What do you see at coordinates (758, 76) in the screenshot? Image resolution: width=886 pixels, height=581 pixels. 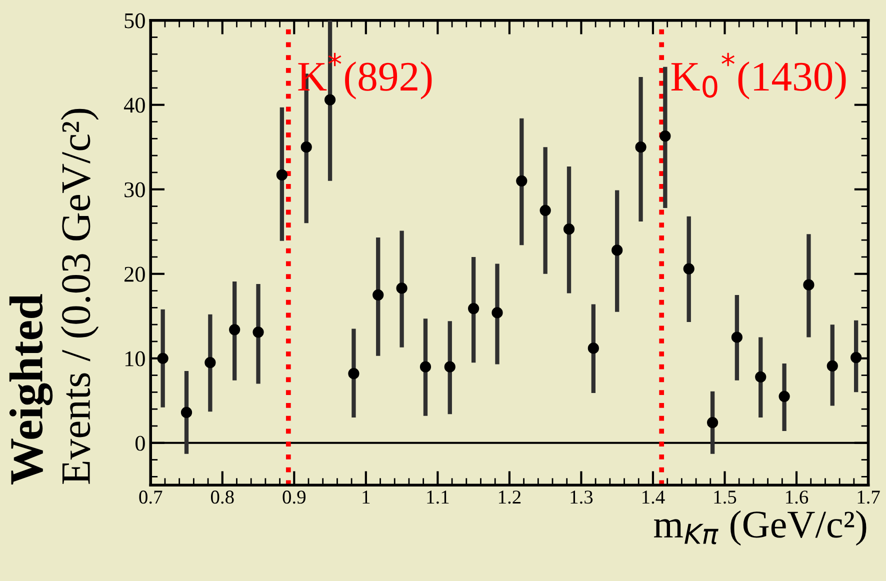 I see `ref-line-label: K$_{0}$$^{*}$(1430)` at bounding box center [758, 76].